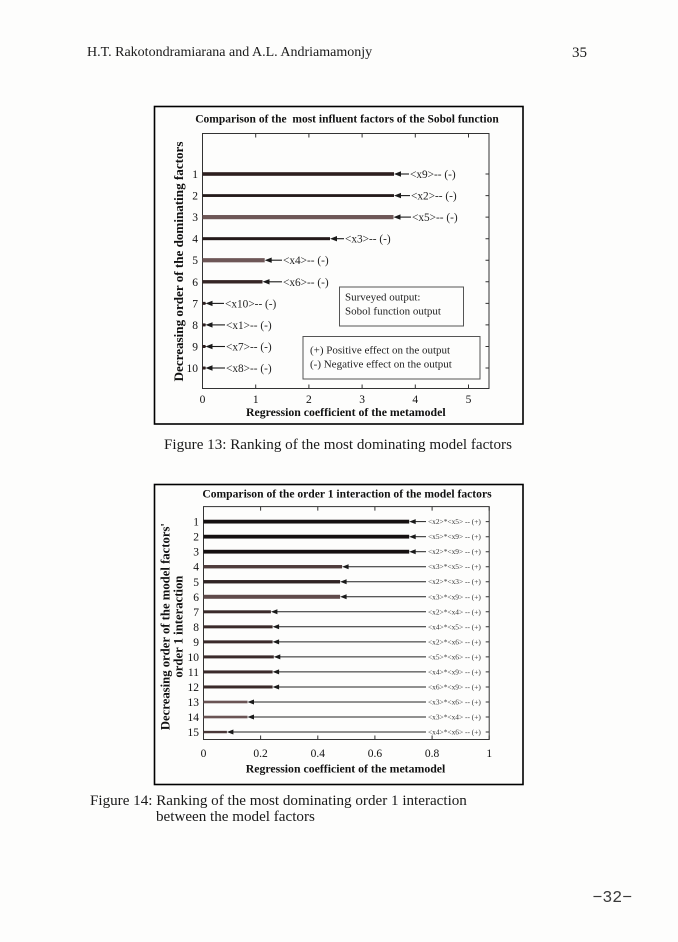 This screenshot has height=942, width=678. What do you see at coordinates (249, 369) in the screenshot?
I see `svg-text: <x8>-- (-)` at bounding box center [249, 369].